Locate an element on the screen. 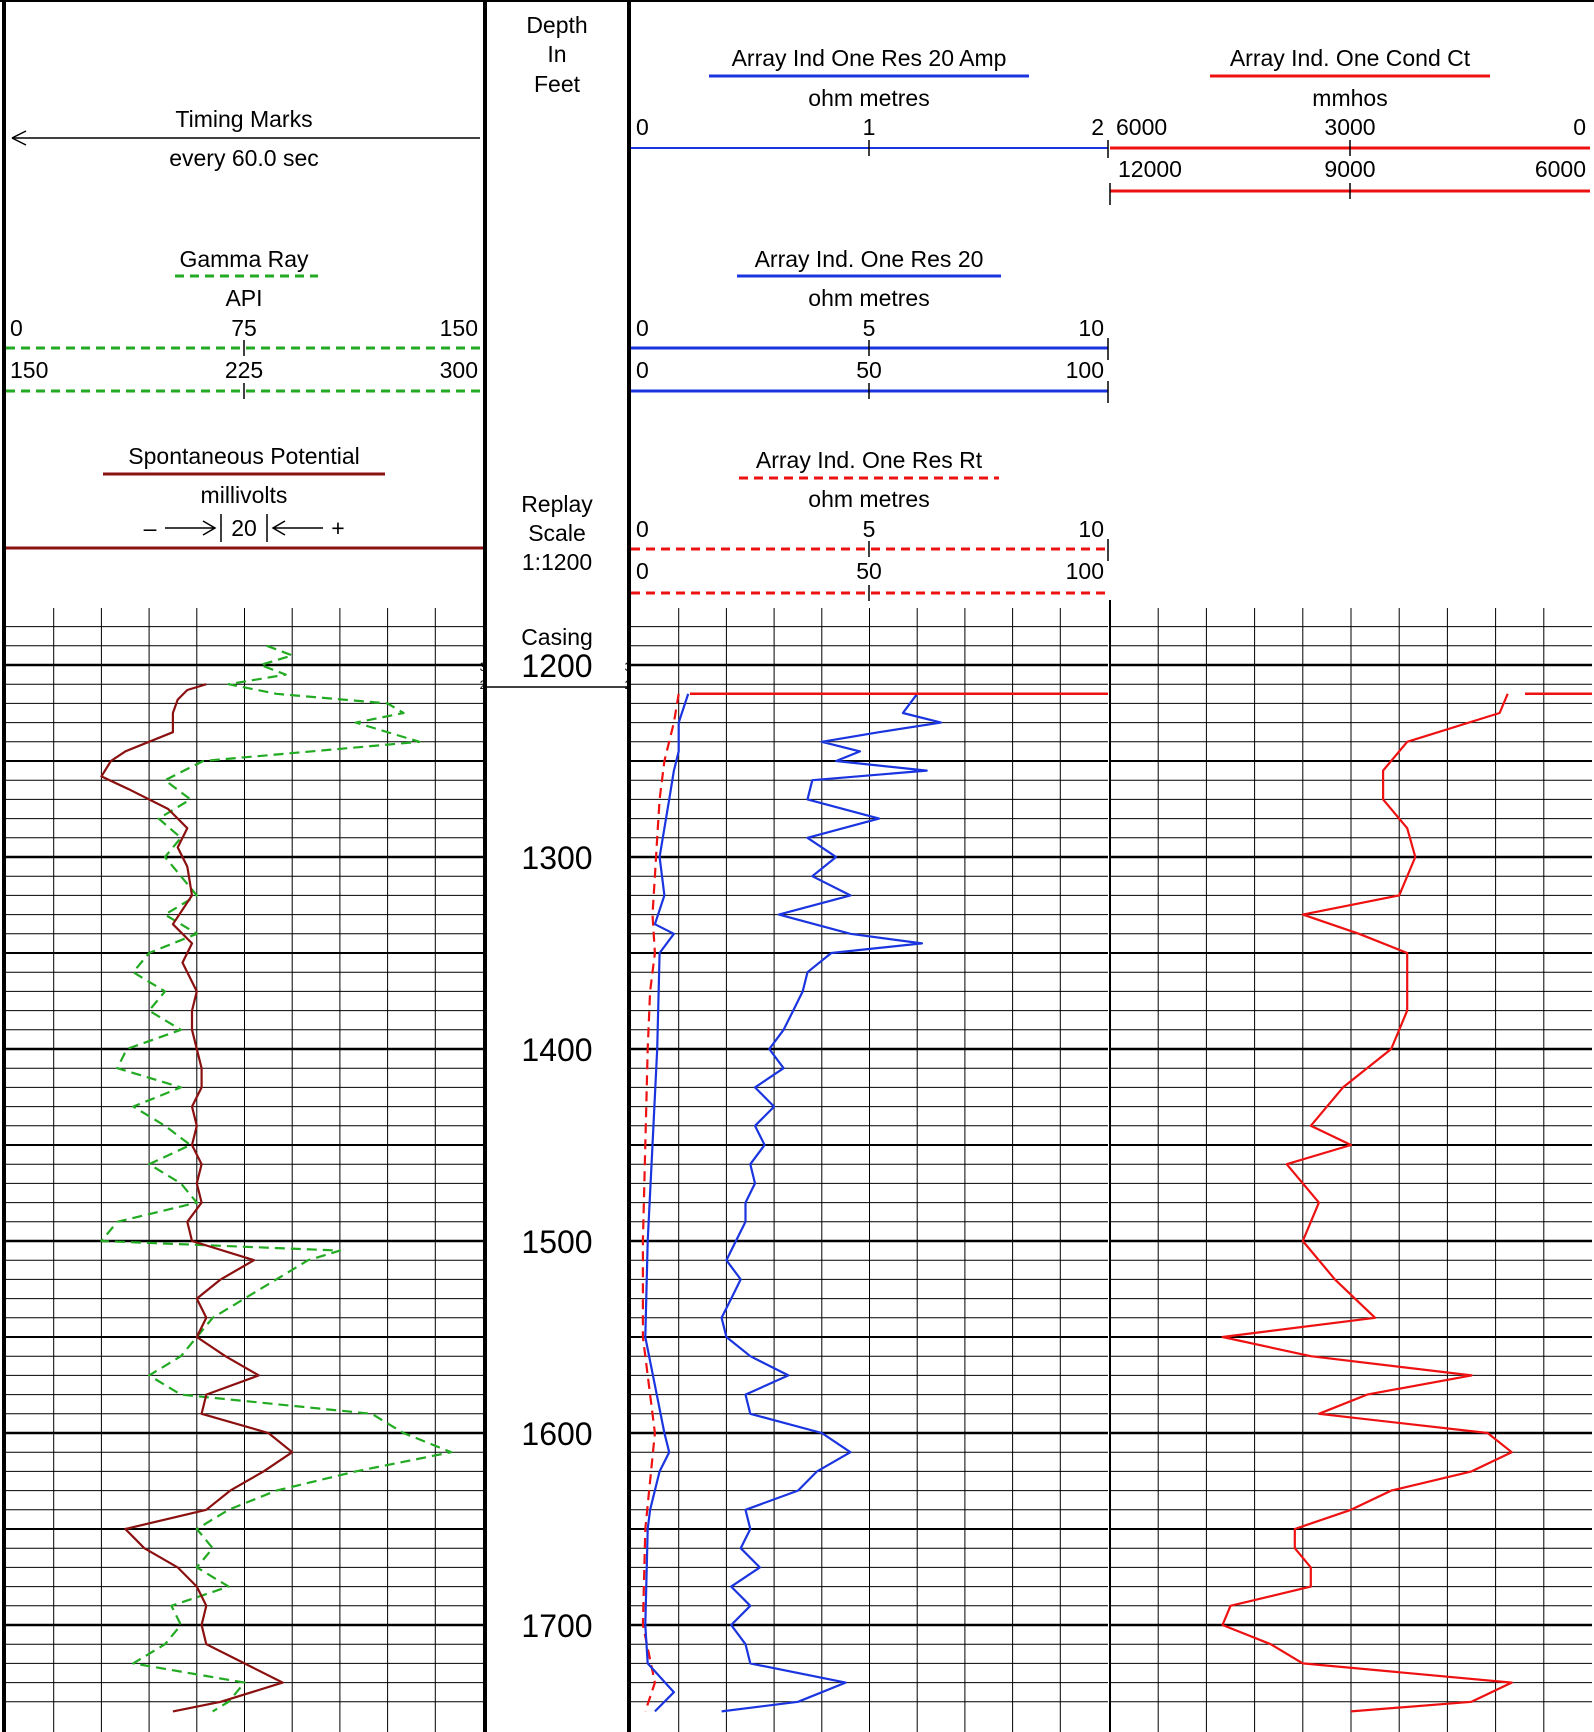 This screenshot has width=1594, height=1732. arrow-right-icon is located at coordinates (191, 528).